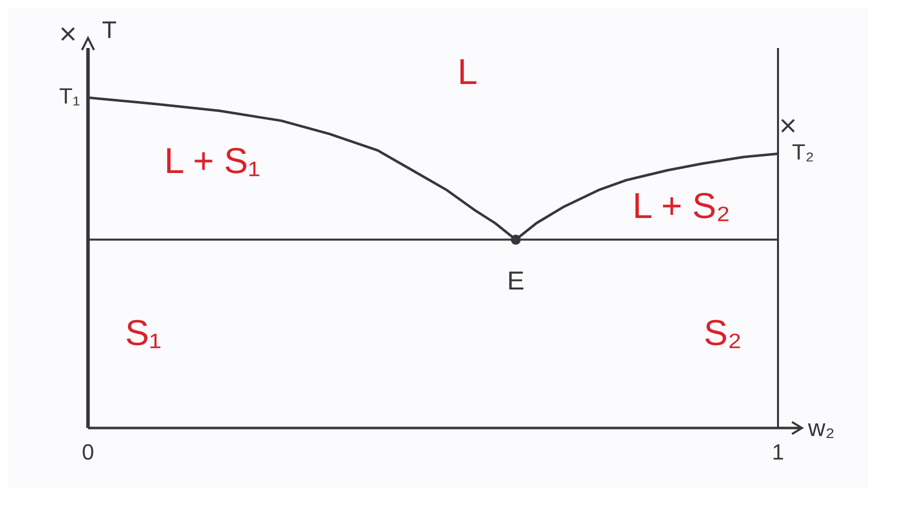 The width and height of the screenshot is (900, 506). What do you see at coordinates (803, 152) in the screenshot?
I see `annotation: T₂` at bounding box center [803, 152].